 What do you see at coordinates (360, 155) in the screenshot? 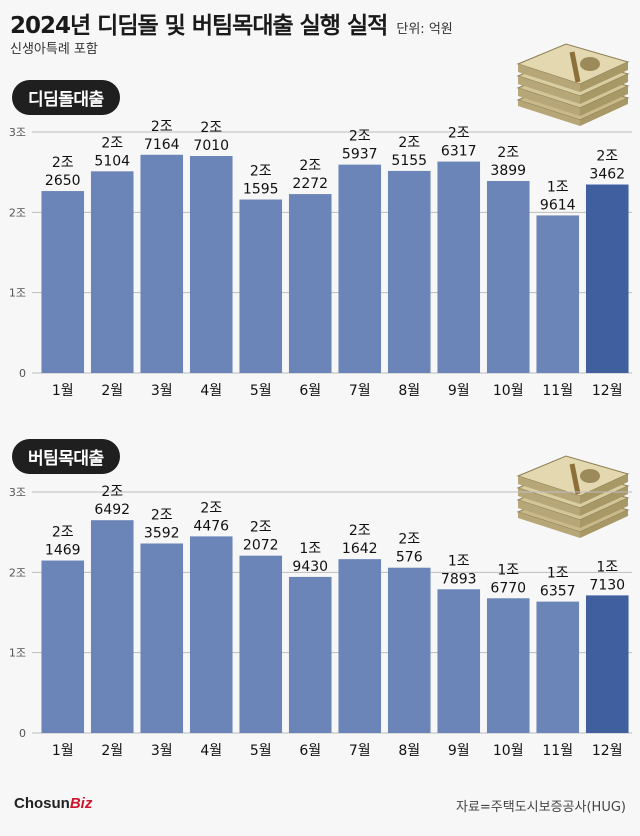
I see `data-label-billion: 5937` at bounding box center [360, 155].